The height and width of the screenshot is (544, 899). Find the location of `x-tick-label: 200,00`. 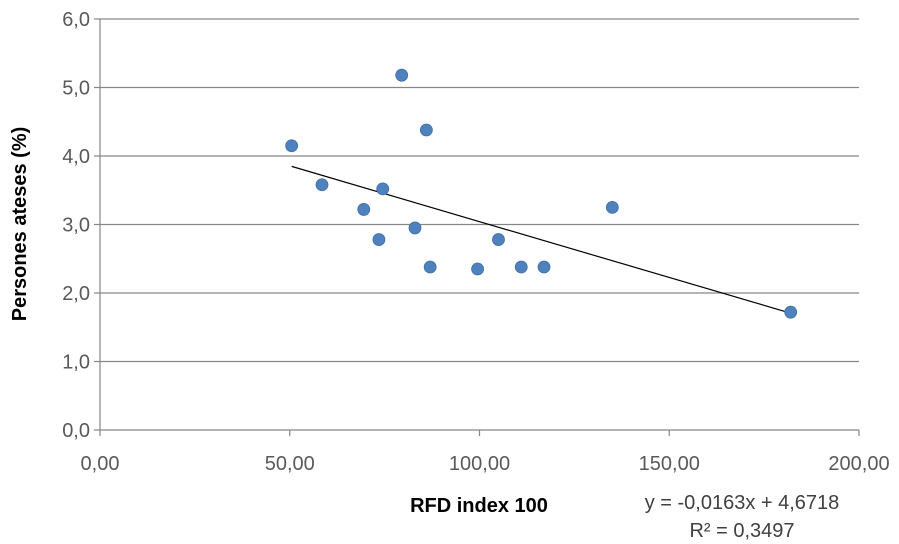

x-tick-label: 200,00 is located at coordinates (858, 464).